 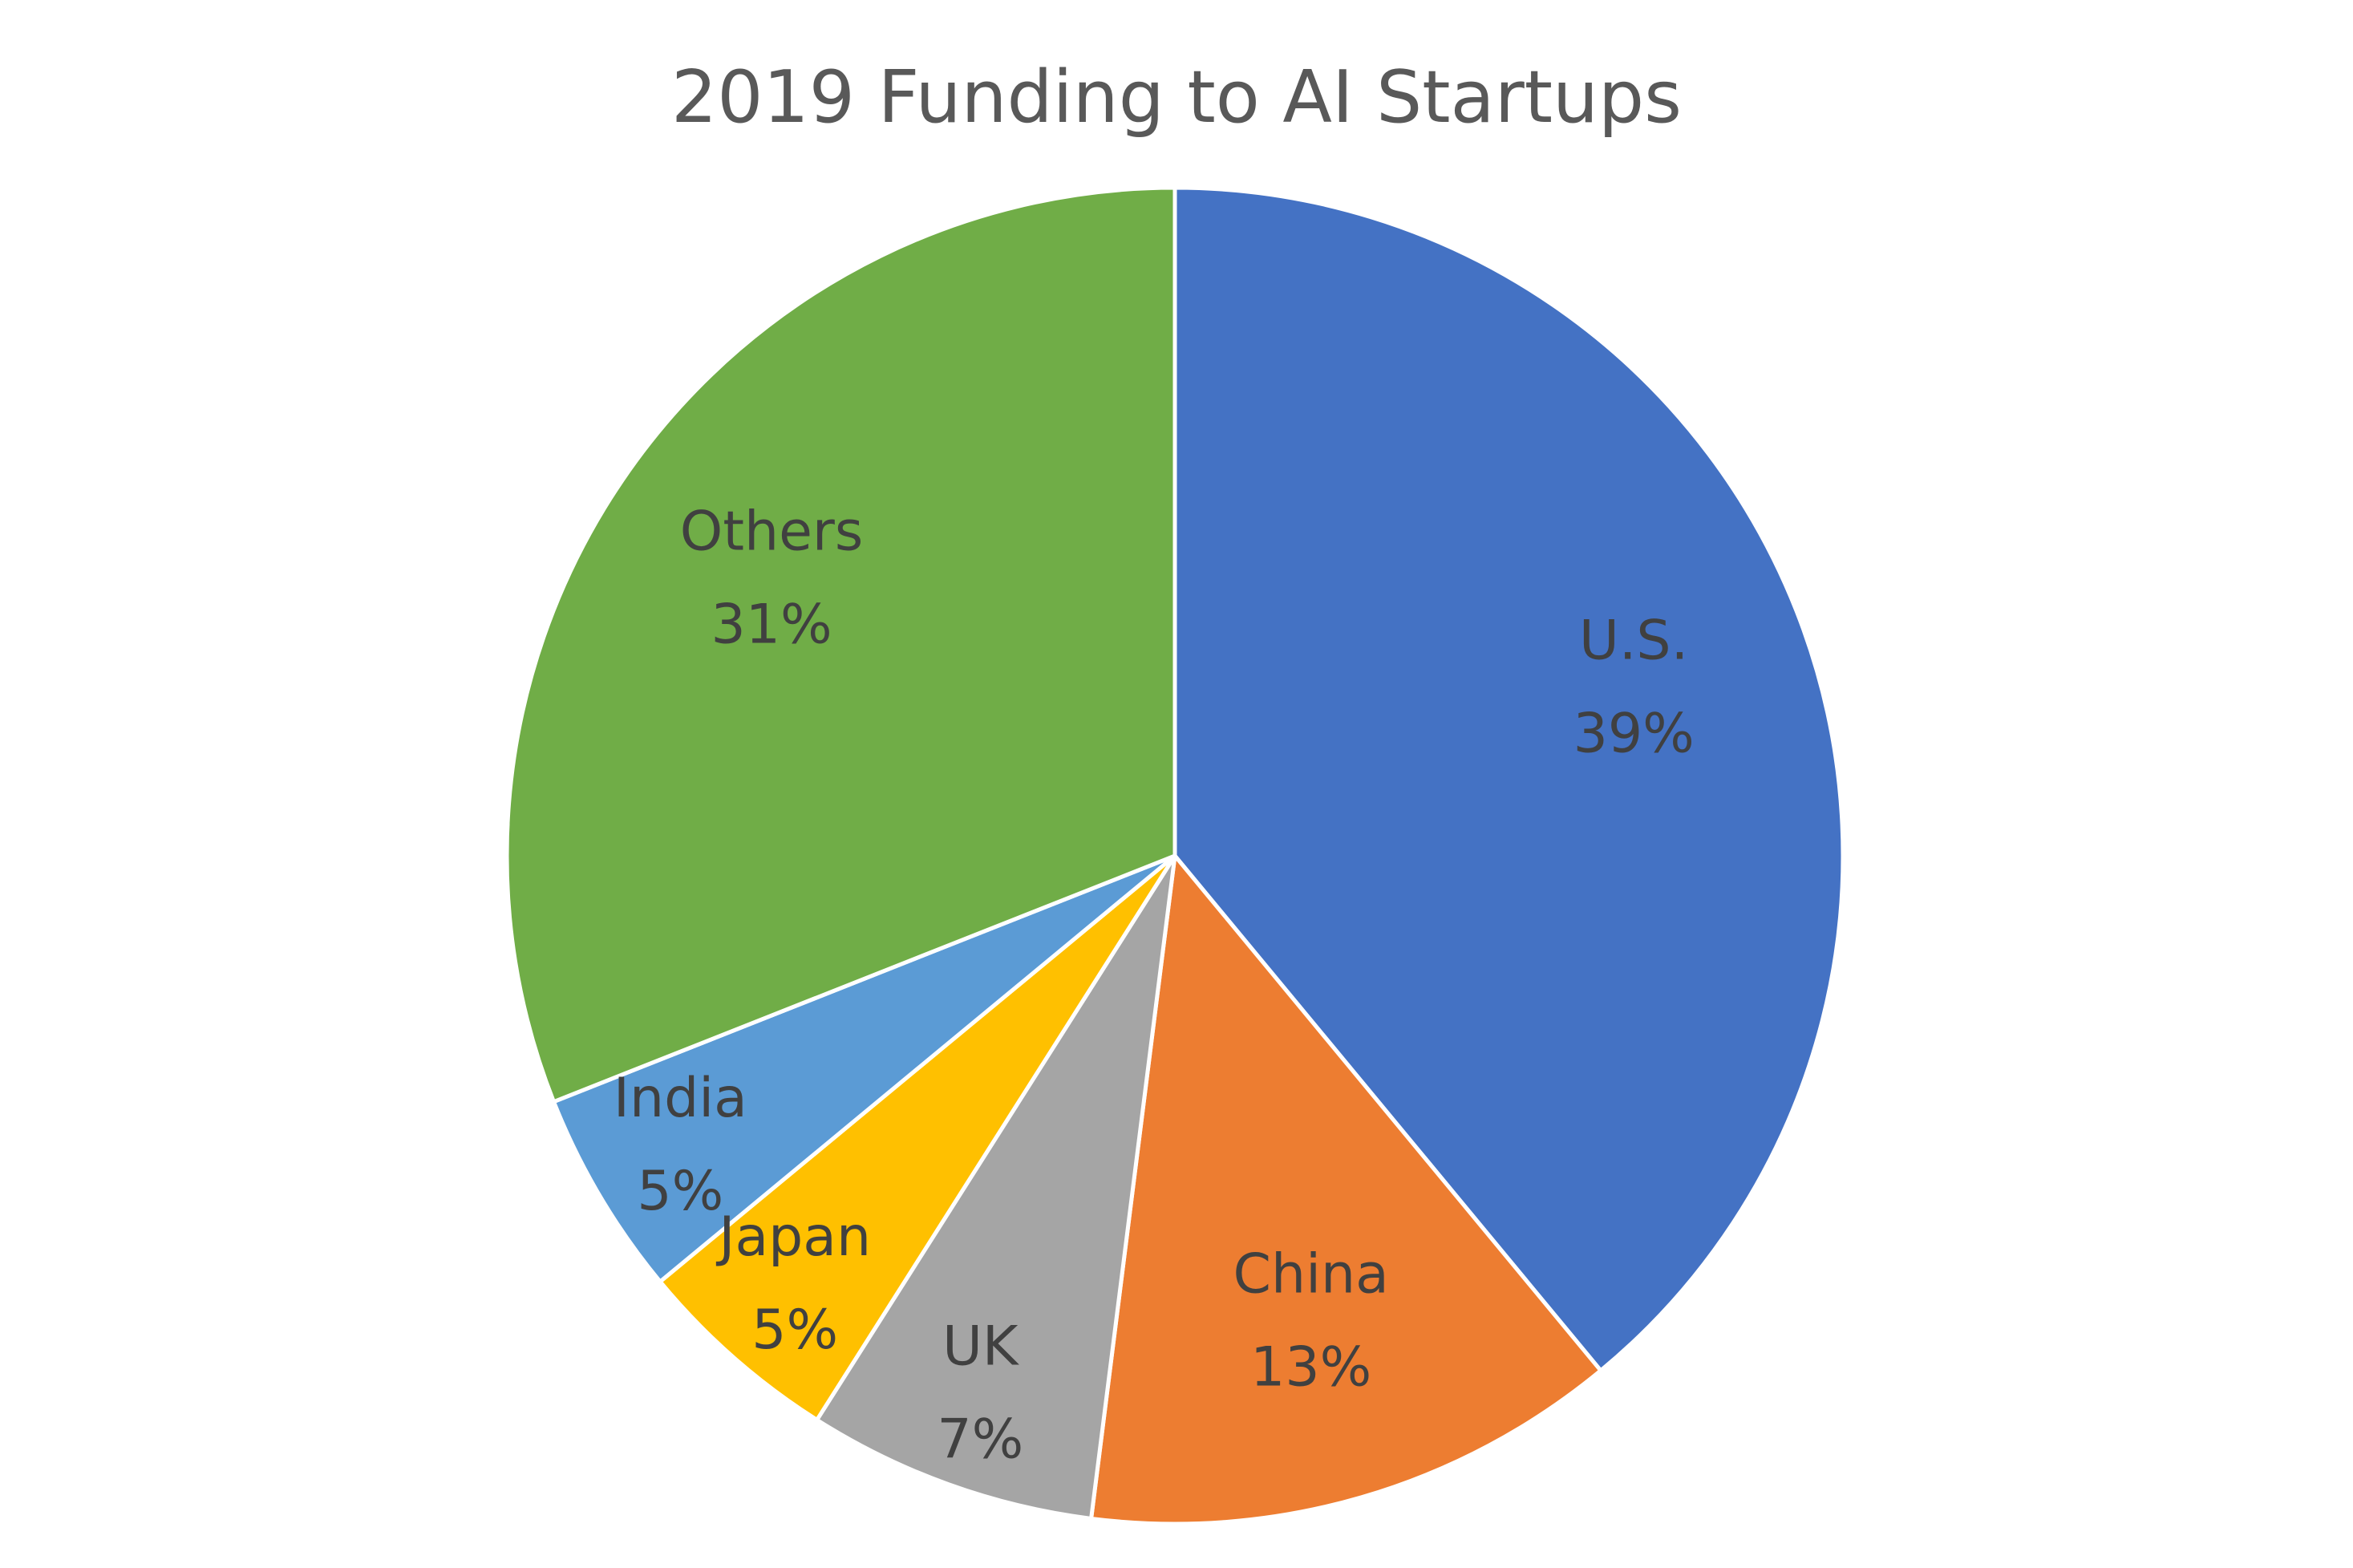 I want to click on data-label-name: India, so click(x=680, y=1099).